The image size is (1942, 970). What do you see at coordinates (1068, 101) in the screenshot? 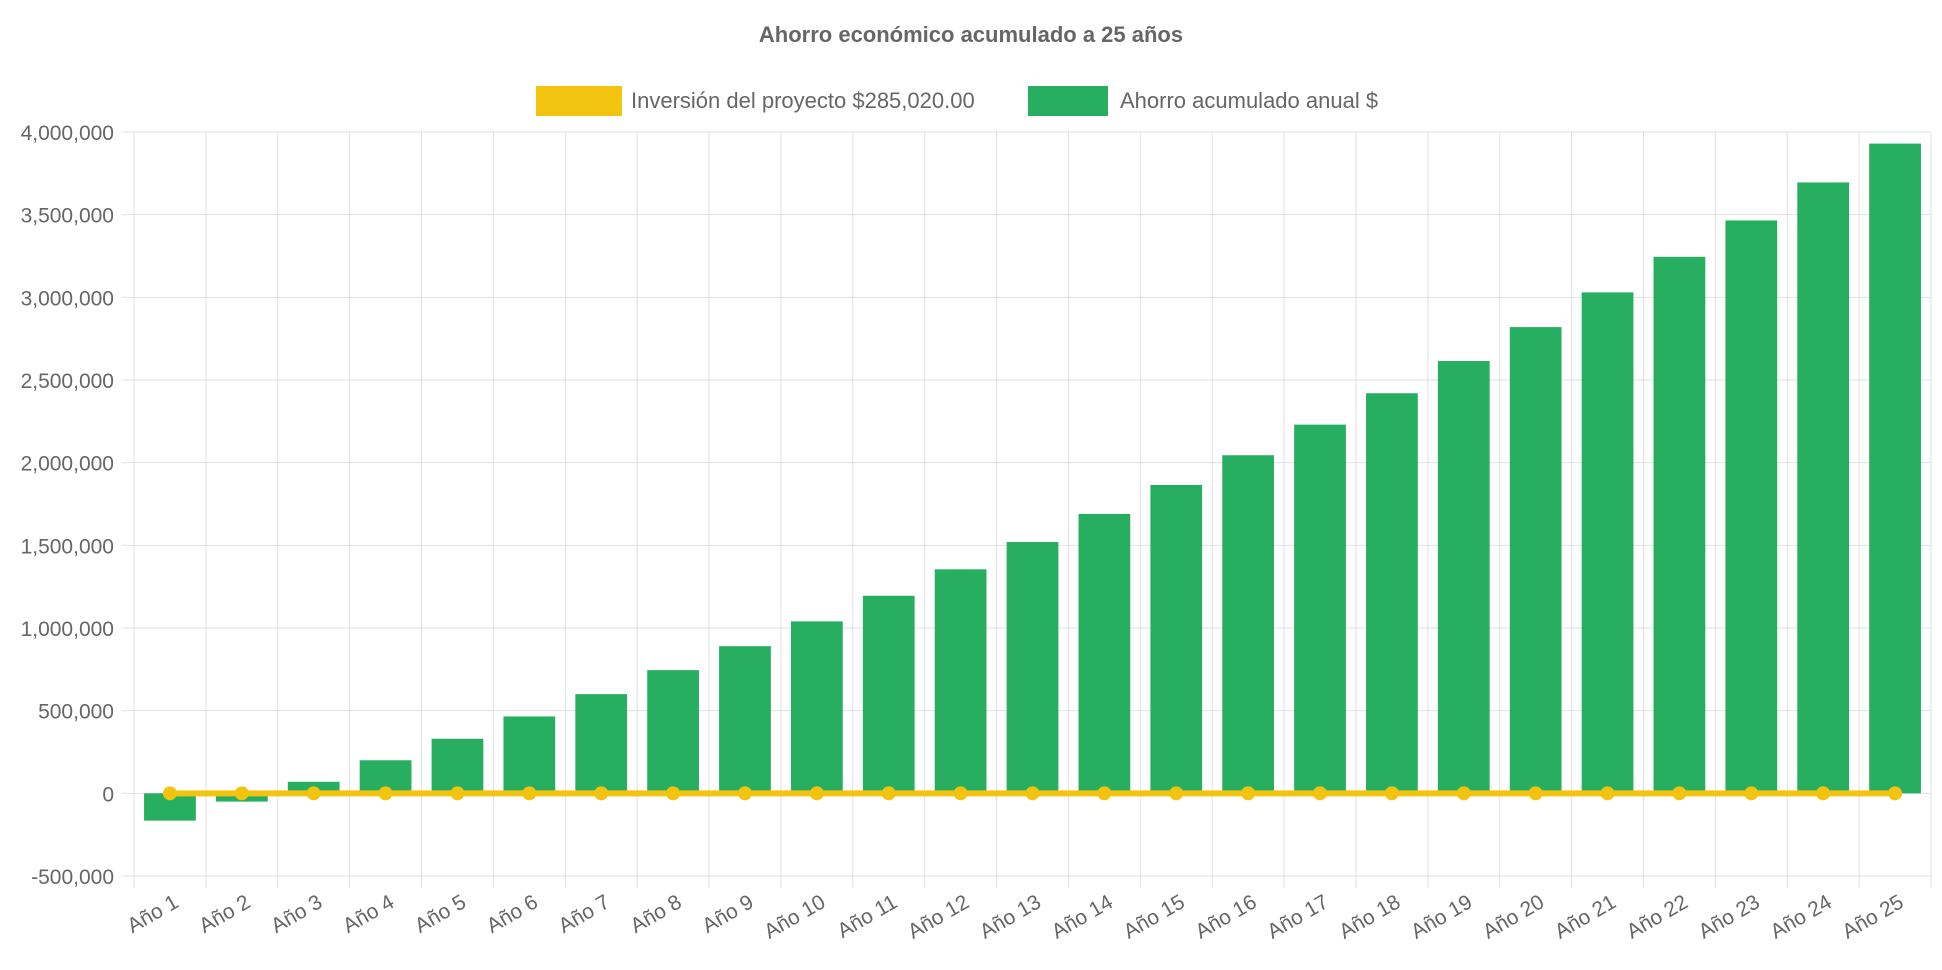
I see `legend-swatch-savings` at bounding box center [1068, 101].